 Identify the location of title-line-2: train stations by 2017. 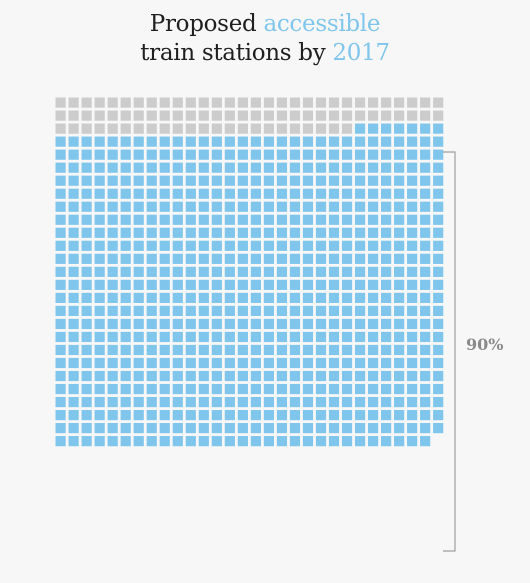
(265, 53).